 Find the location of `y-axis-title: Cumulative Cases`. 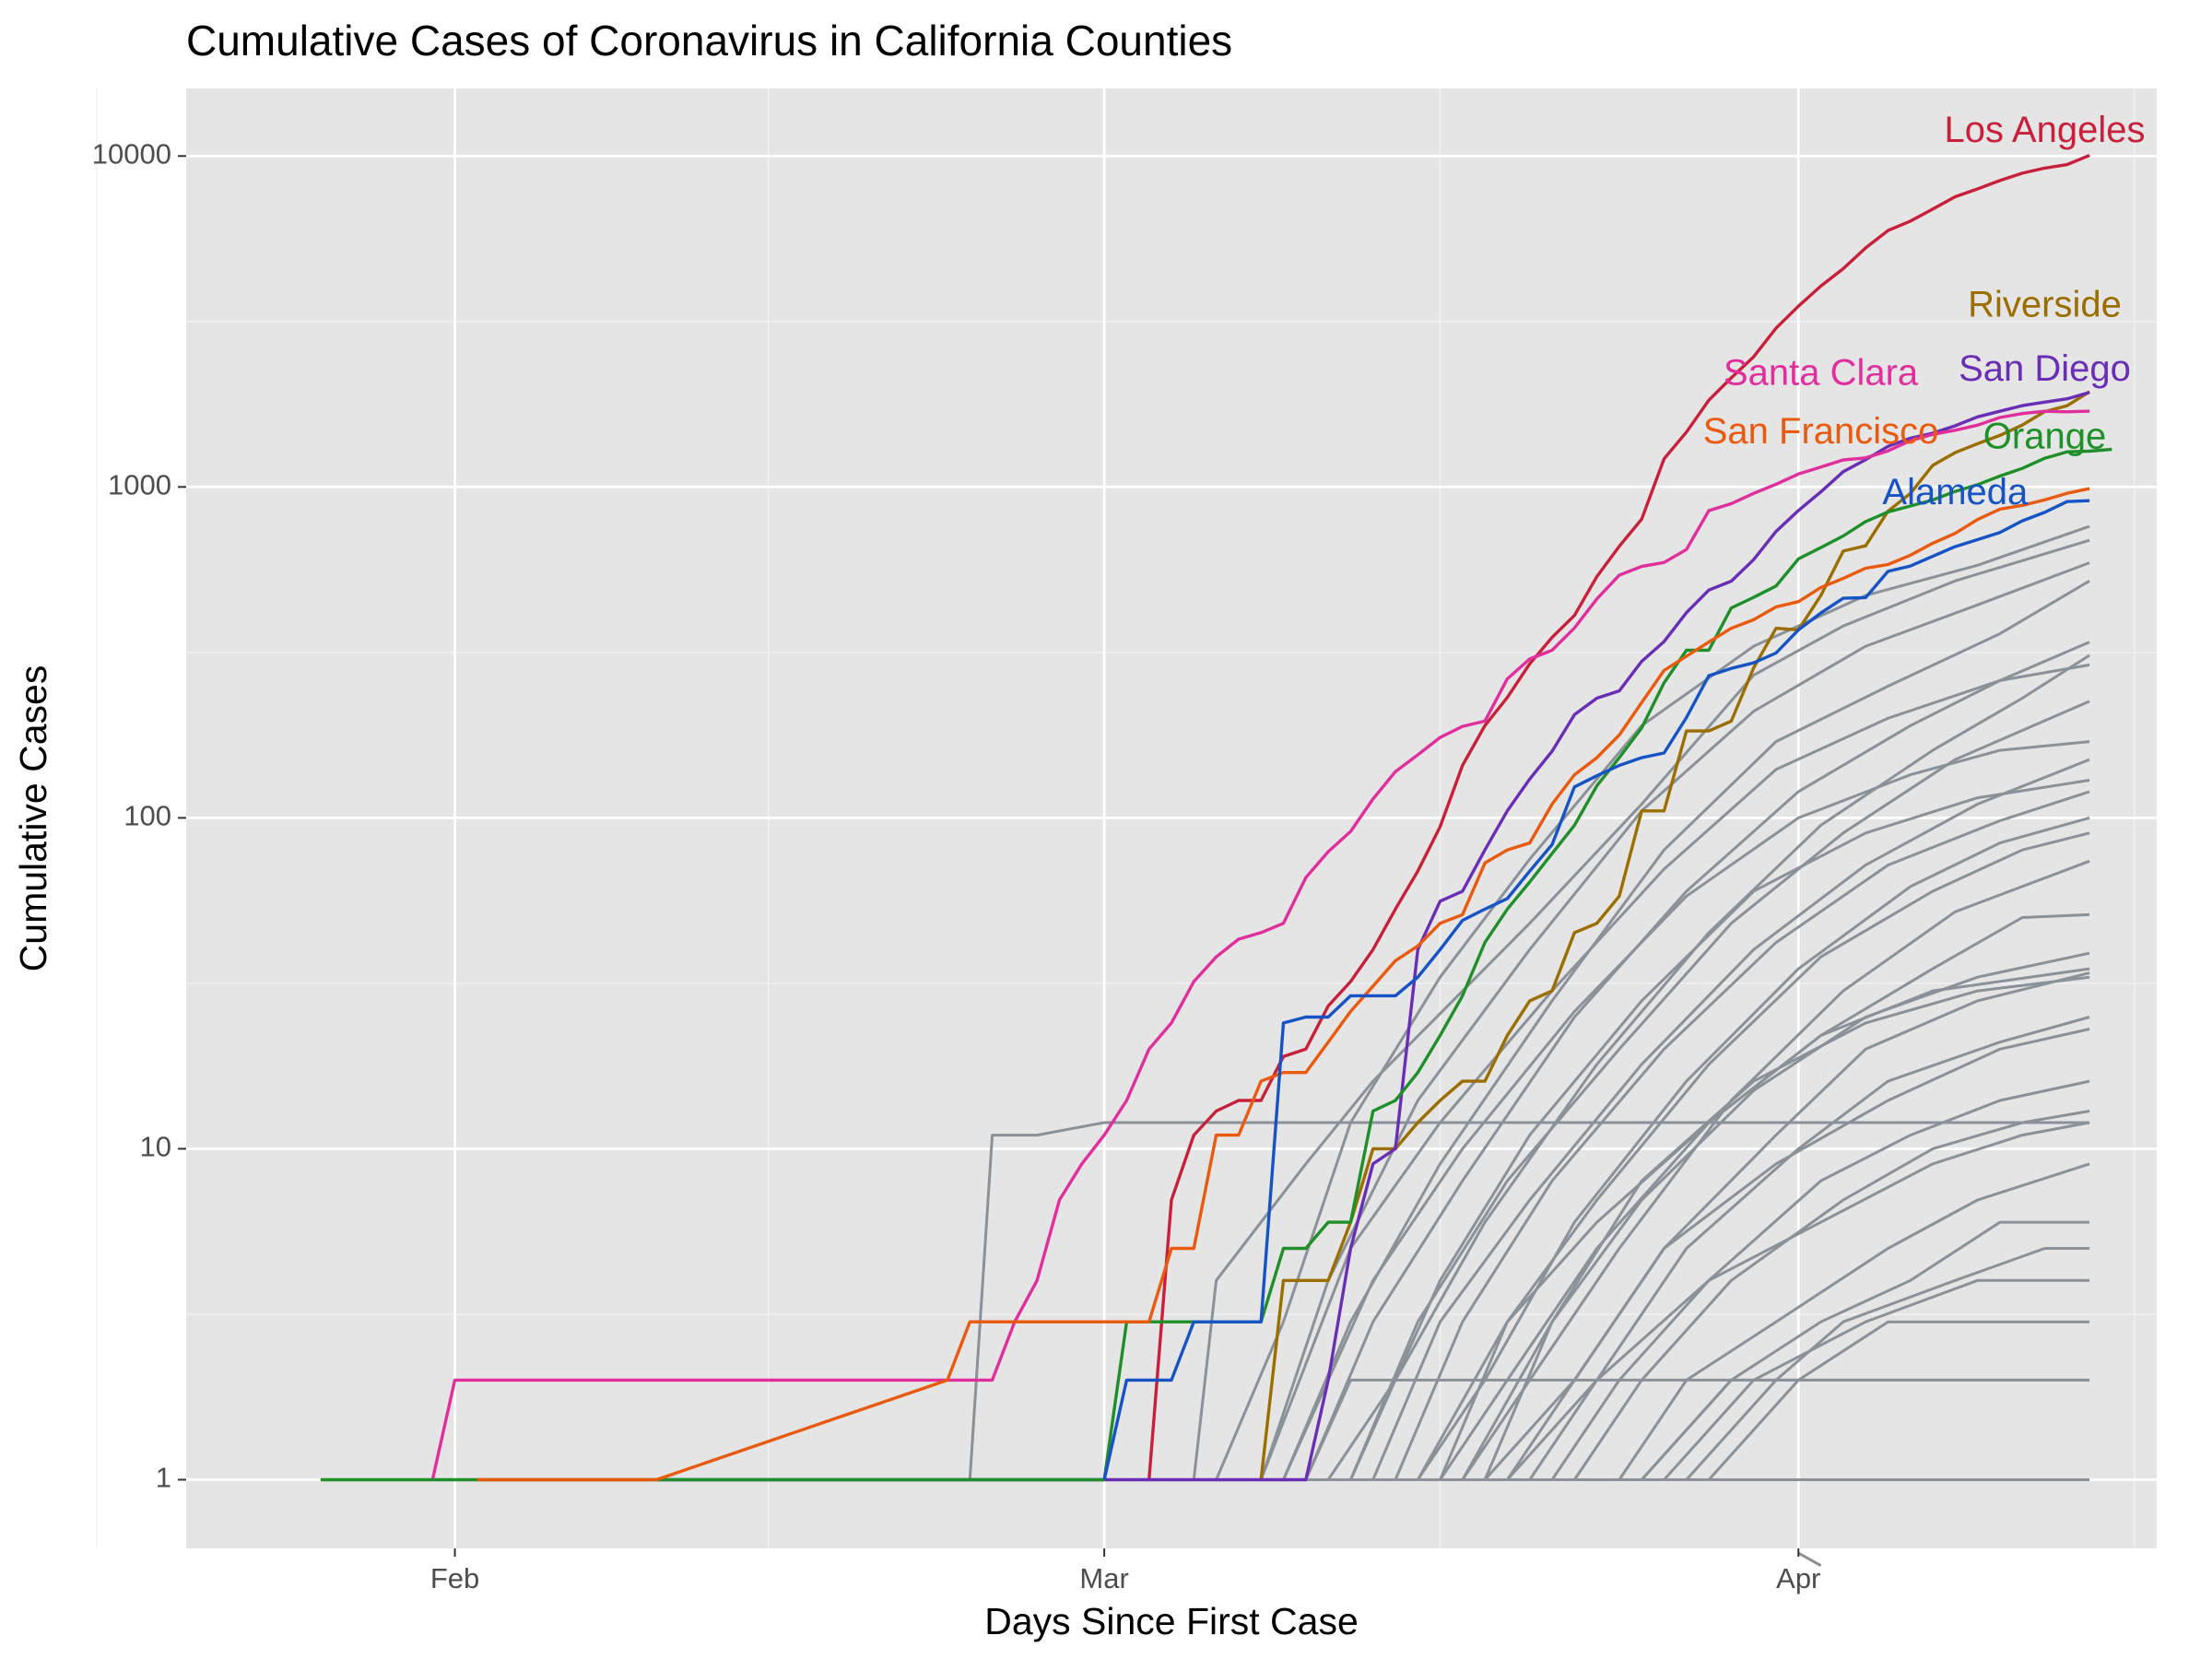

y-axis-title: Cumulative Cases is located at coordinates (33, 818).